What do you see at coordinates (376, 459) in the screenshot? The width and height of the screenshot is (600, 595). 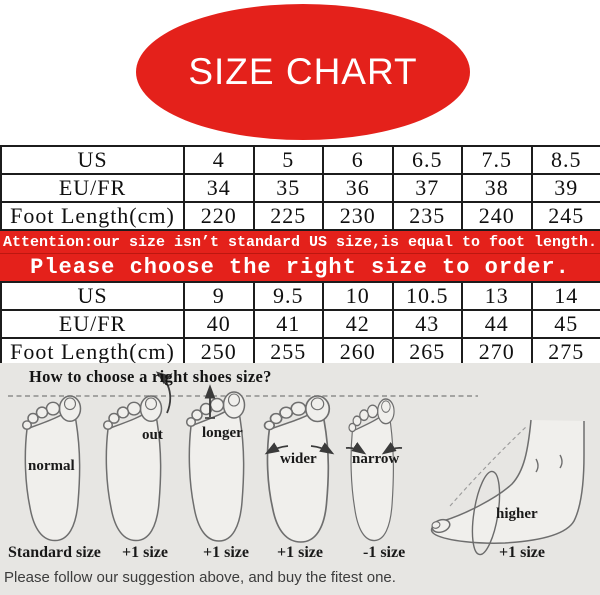 I see `foot-label-narrow: narrow` at bounding box center [376, 459].